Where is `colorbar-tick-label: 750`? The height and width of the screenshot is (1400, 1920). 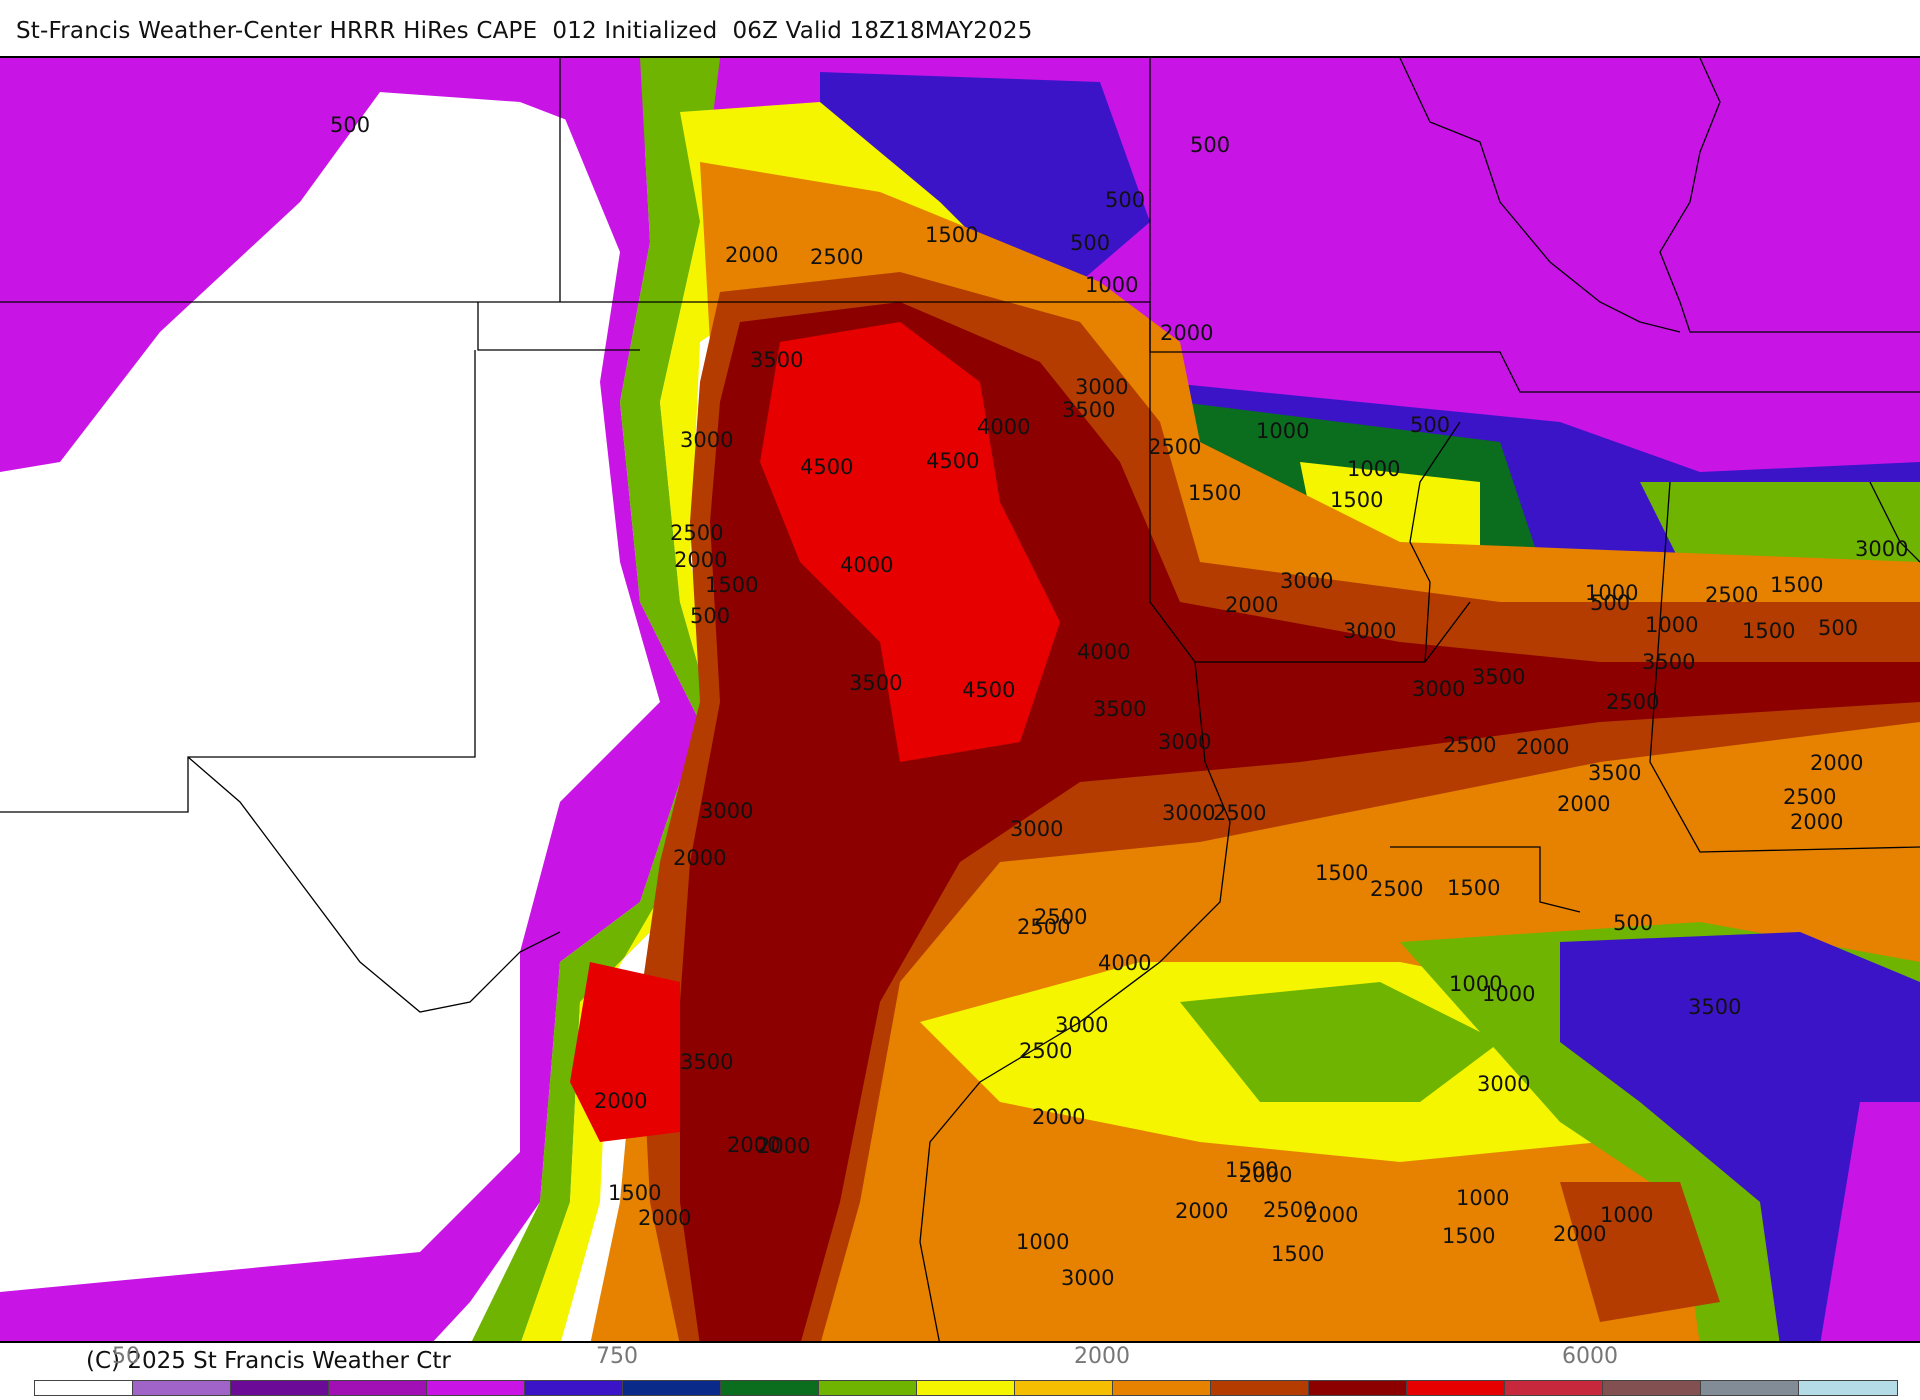
colorbar-tick-label: 750 is located at coordinates (617, 1356).